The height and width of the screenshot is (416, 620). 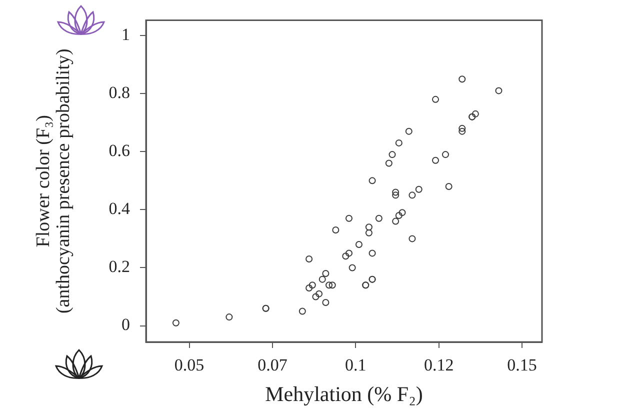 I want to click on text: (anthocyanin presence probability), so click(x=63, y=181).